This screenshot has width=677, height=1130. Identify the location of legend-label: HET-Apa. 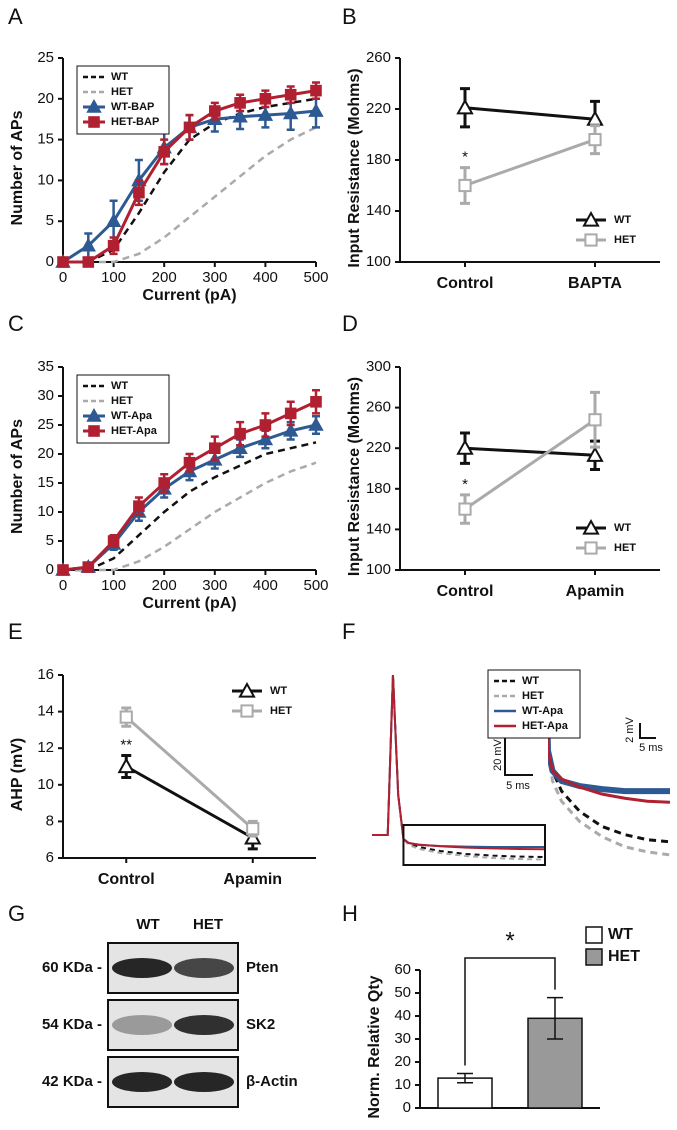
(134, 431).